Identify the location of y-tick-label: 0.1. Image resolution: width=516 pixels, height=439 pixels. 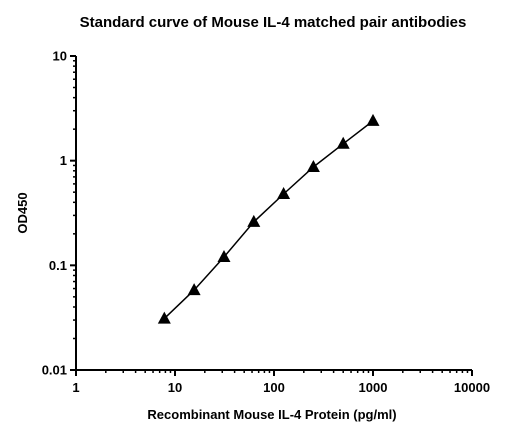
(58, 265).